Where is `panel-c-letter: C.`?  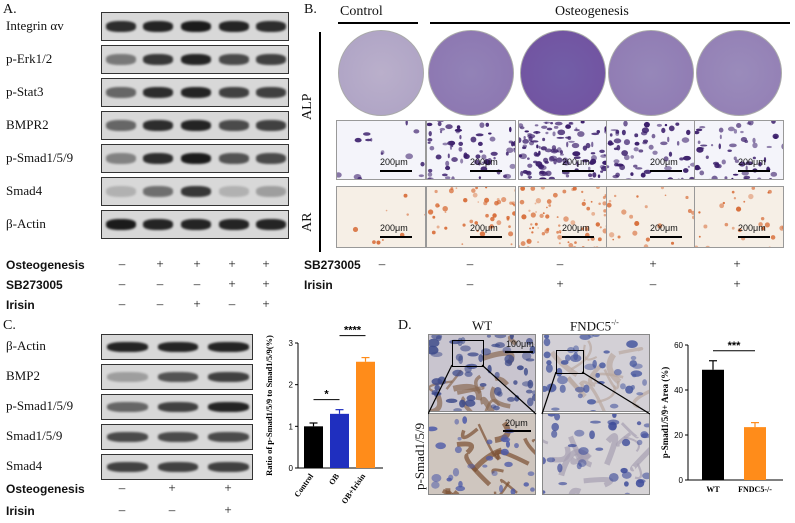 panel-c-letter: C. is located at coordinates (9, 325).